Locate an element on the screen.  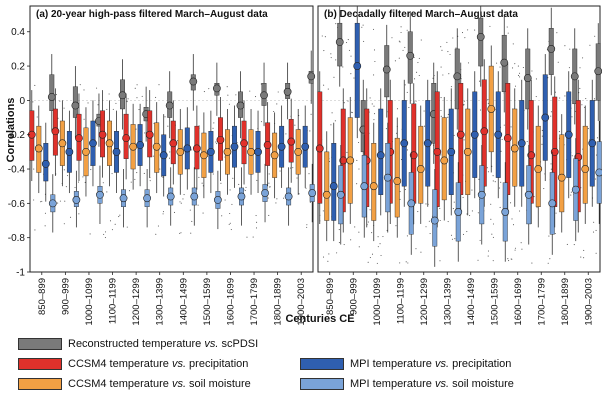
x-tick-label: 1800–1899 is located at coordinates (278, 302).